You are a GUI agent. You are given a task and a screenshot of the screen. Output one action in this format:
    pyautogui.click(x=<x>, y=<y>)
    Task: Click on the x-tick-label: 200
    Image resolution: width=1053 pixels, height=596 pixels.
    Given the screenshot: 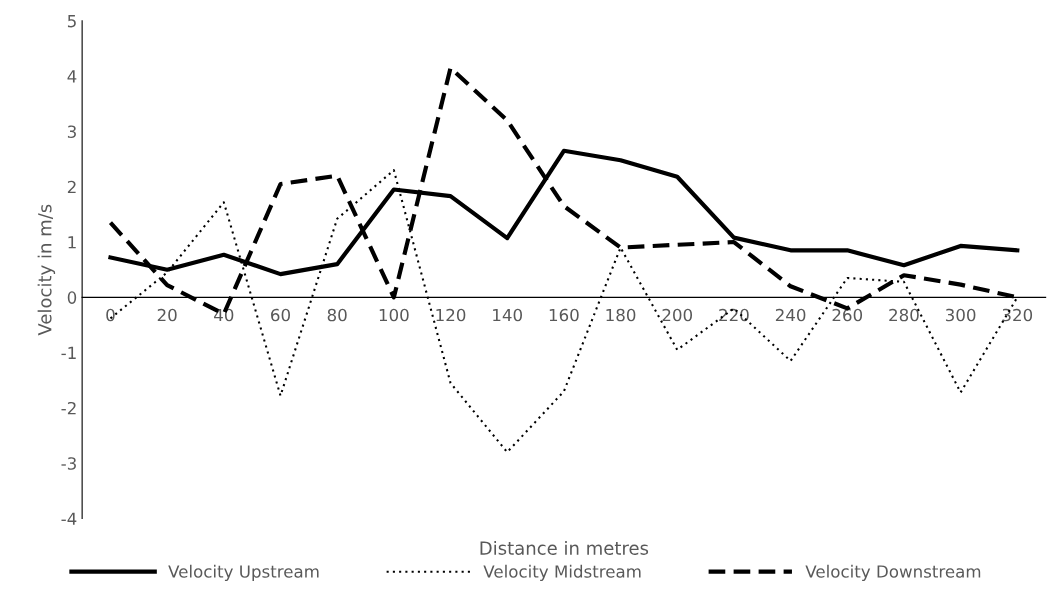 What is the action you would take?
    pyautogui.click(x=677, y=315)
    